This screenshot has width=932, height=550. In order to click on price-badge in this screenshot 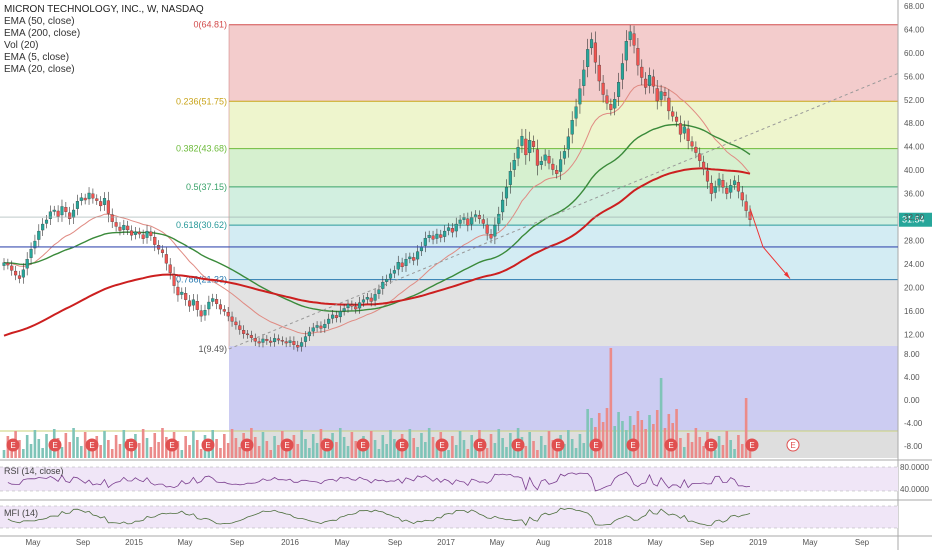, I will do `click(915, 219)`.